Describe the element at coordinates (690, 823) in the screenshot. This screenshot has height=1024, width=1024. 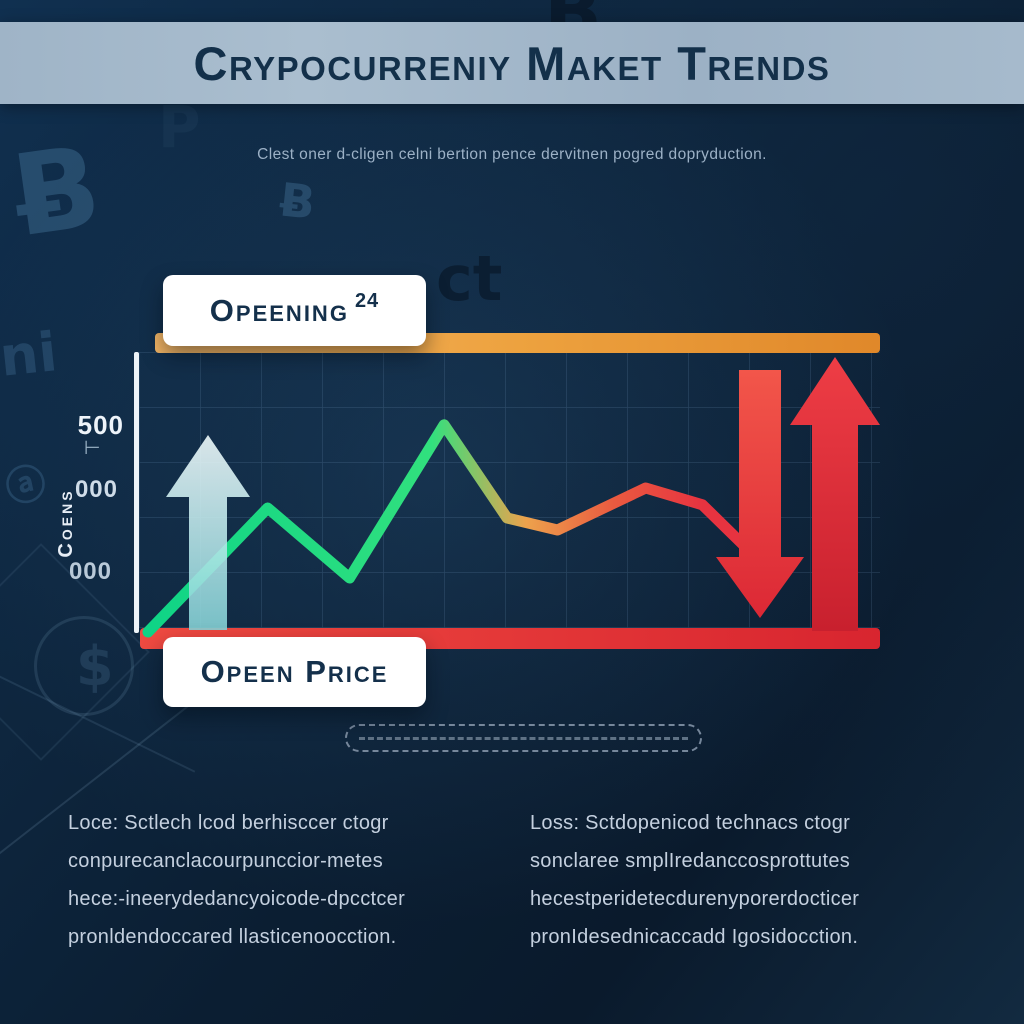
I see `footer-line: Loss: Sctdopenicod technacs ctogr` at that location.